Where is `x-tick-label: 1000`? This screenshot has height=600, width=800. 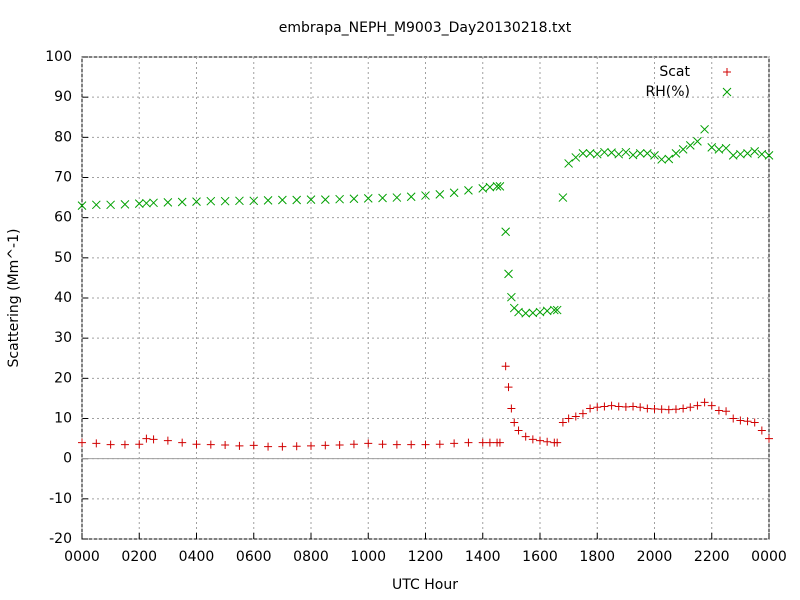
x-tick-label: 1000 is located at coordinates (368, 557).